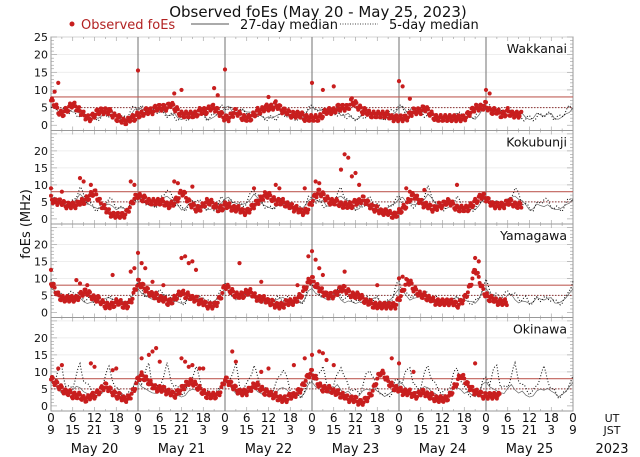  Describe the element at coordinates (289, 25) in the screenshot. I see `legend-27day-label: 27-day median` at that location.